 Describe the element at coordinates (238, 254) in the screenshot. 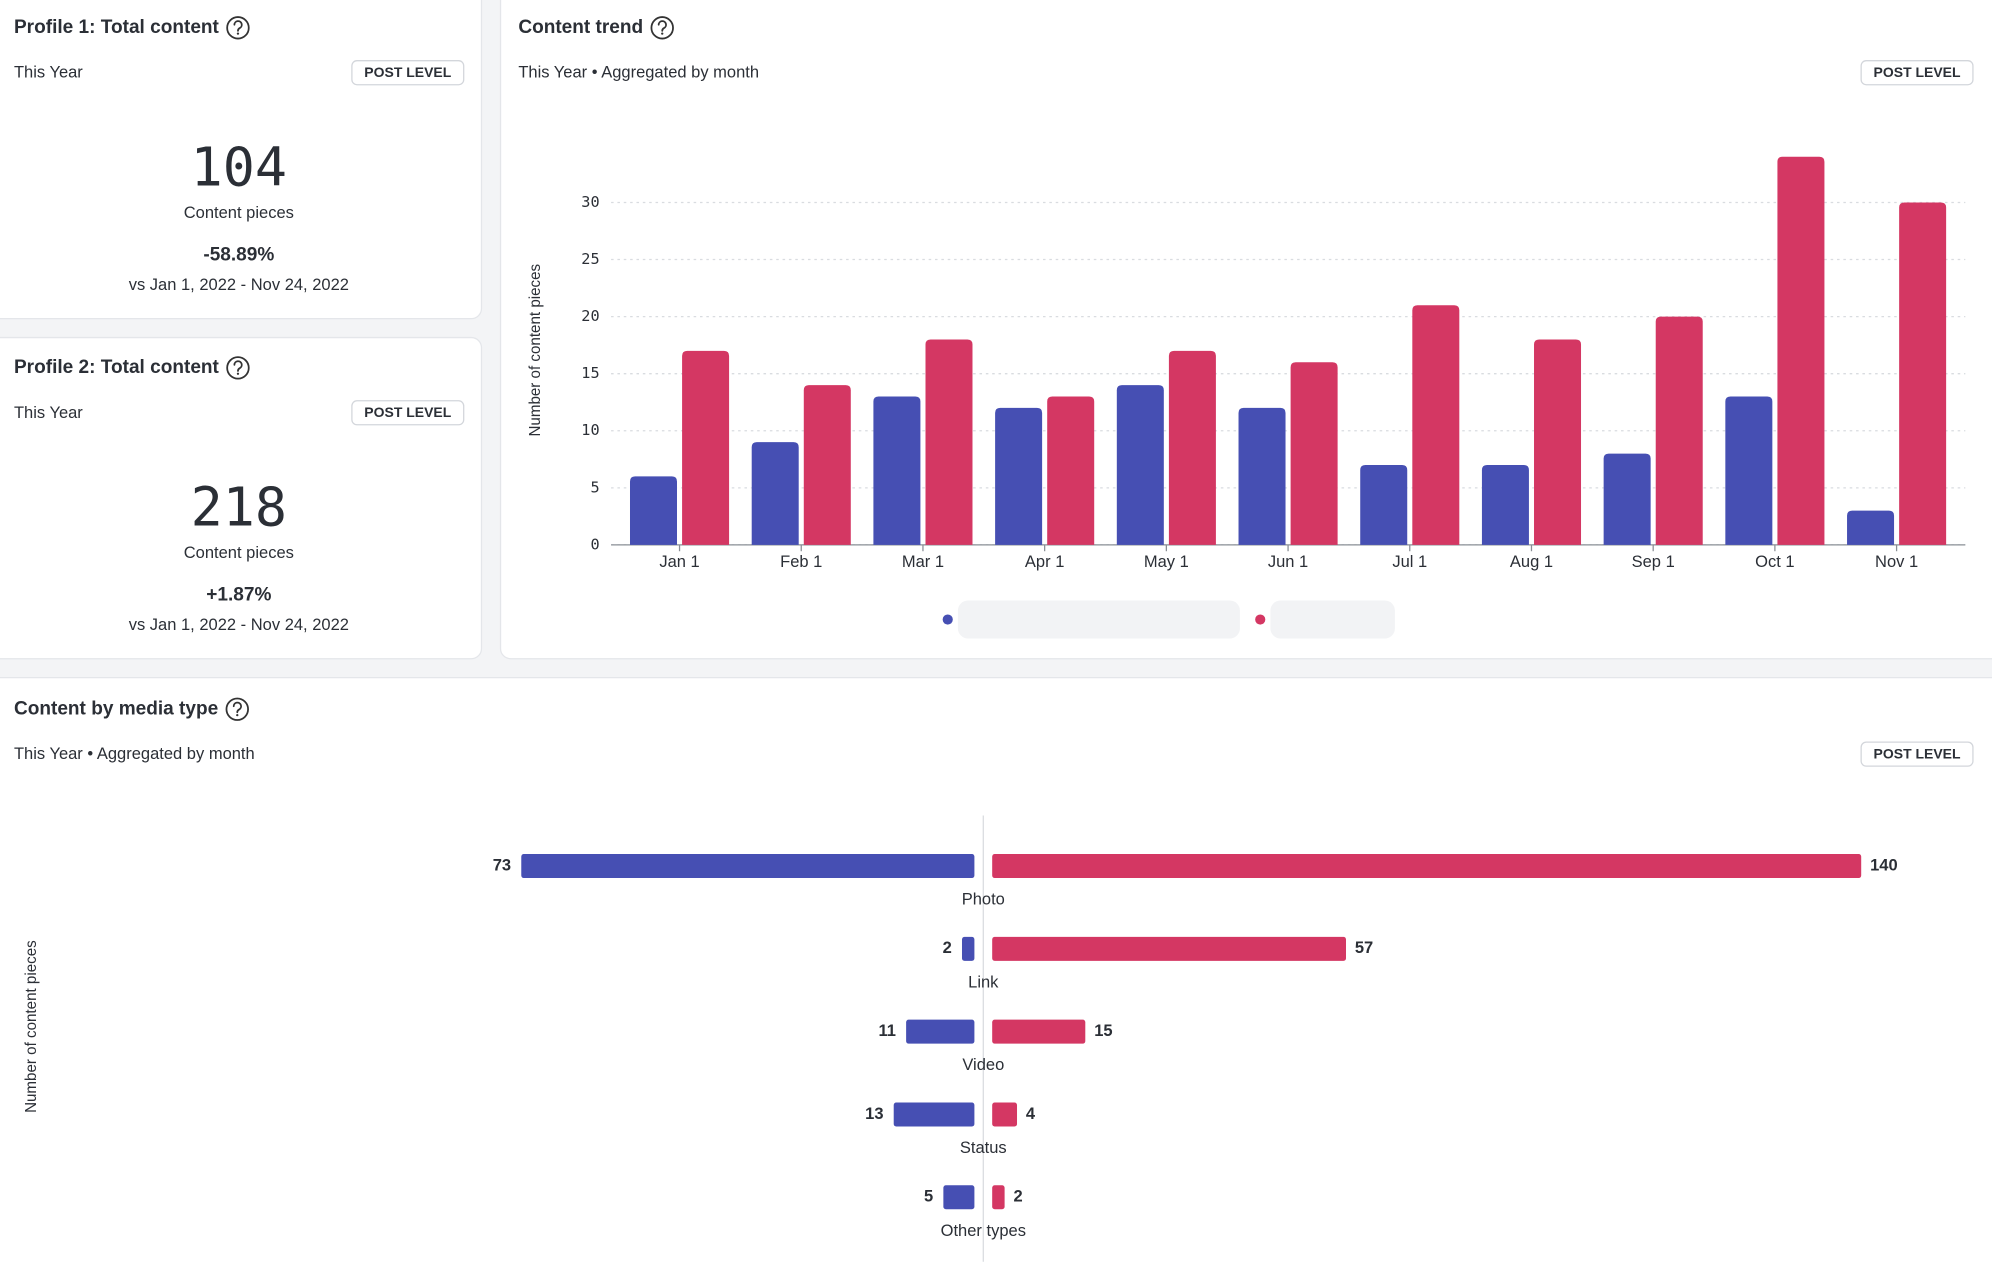

I see `kpi-change: -58.89%` at that location.